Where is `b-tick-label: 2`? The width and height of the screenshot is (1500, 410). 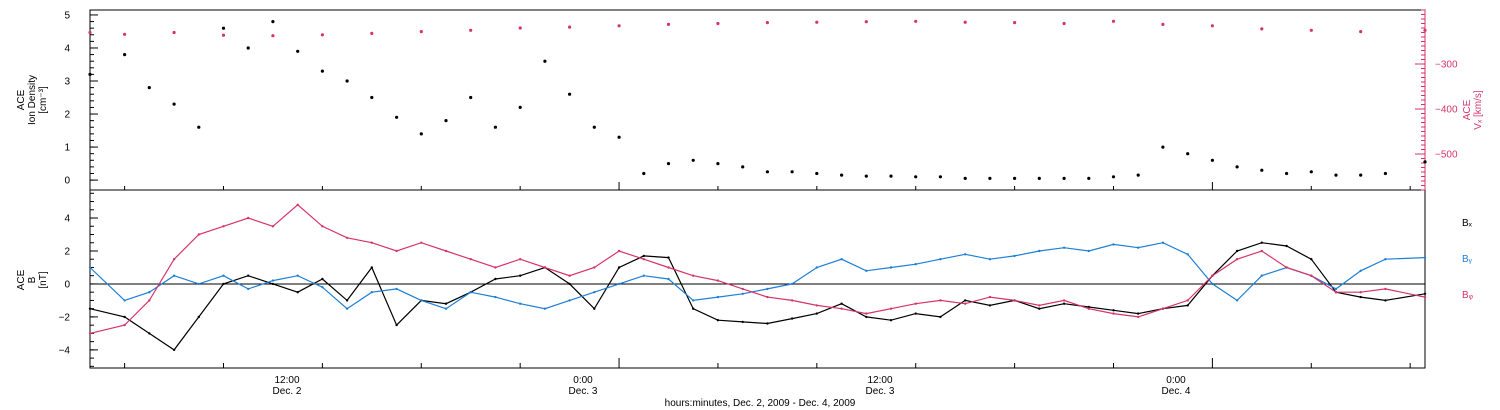 b-tick-label: 2 is located at coordinates (67, 251).